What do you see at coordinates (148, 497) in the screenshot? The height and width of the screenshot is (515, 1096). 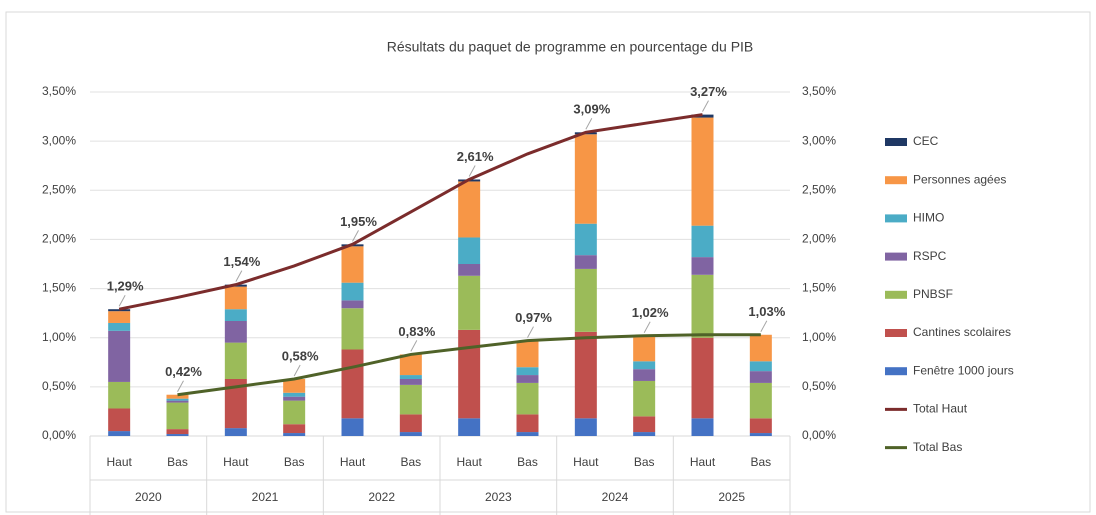 I see `group-label: 2020` at bounding box center [148, 497].